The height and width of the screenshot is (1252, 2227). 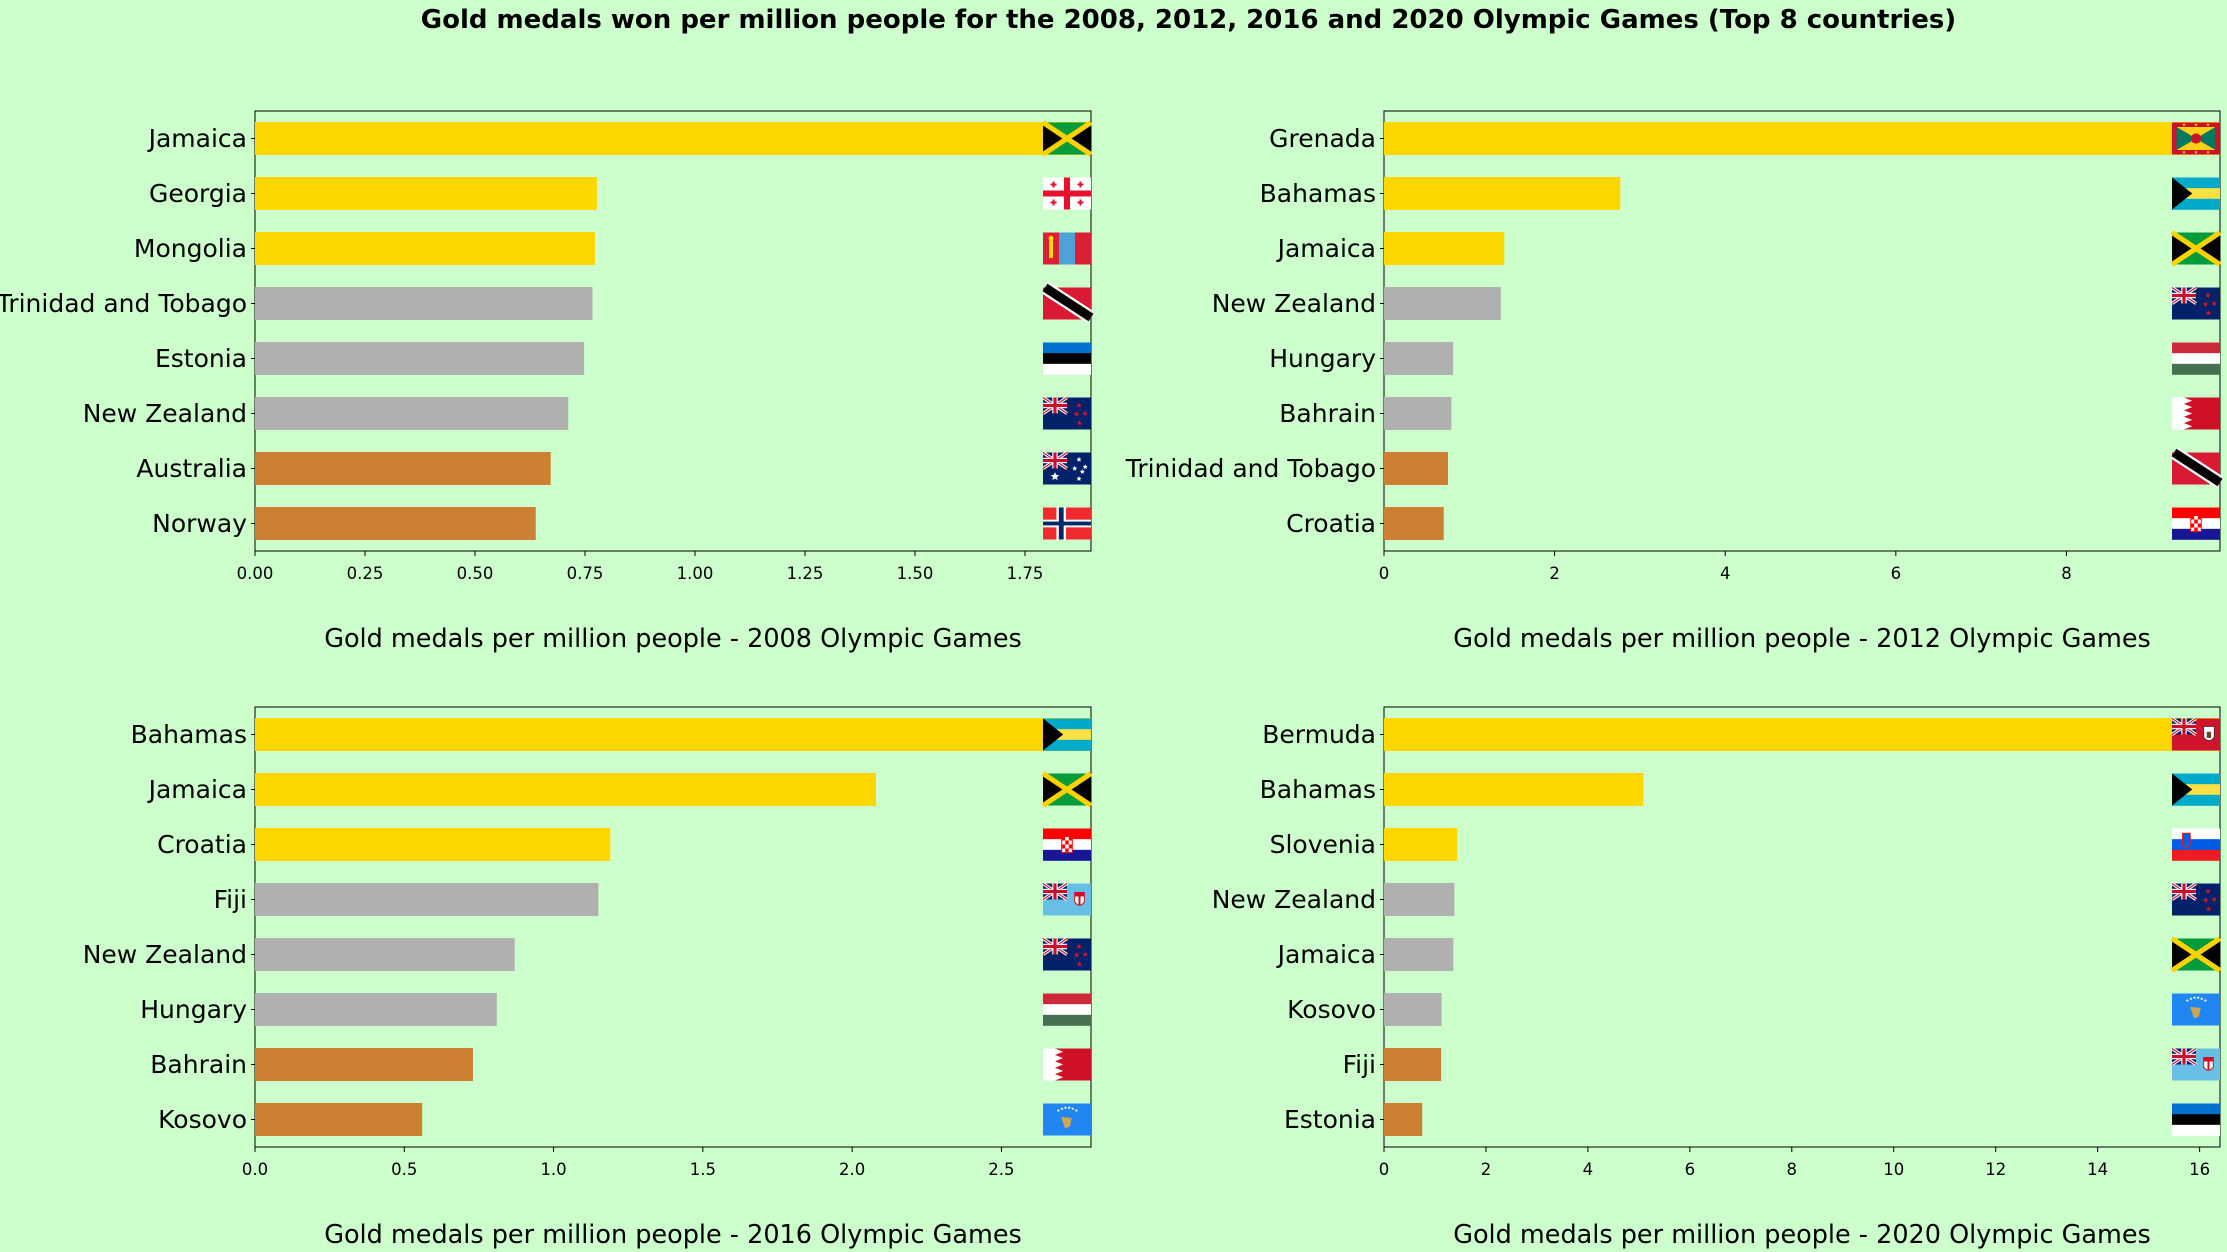 I want to click on grenada-flag, so click(x=2196, y=138).